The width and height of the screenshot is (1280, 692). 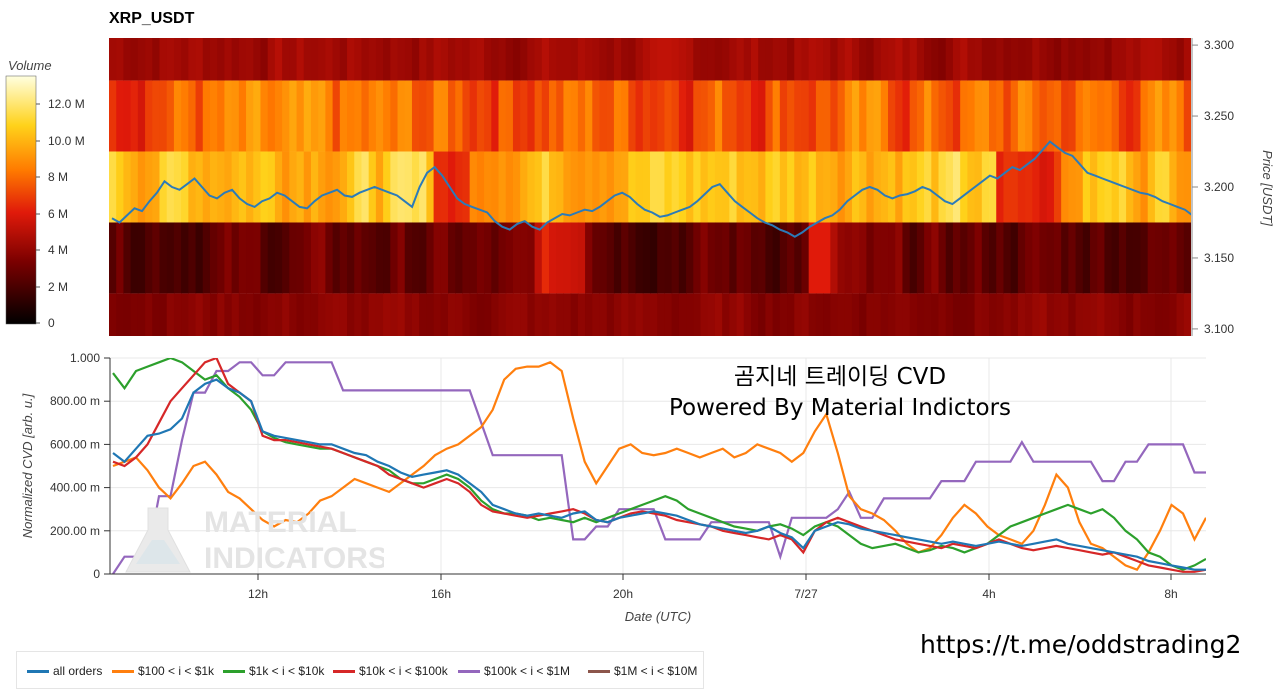 I want to click on legend-item: $1k < i < $10k, so click(x=273, y=671).